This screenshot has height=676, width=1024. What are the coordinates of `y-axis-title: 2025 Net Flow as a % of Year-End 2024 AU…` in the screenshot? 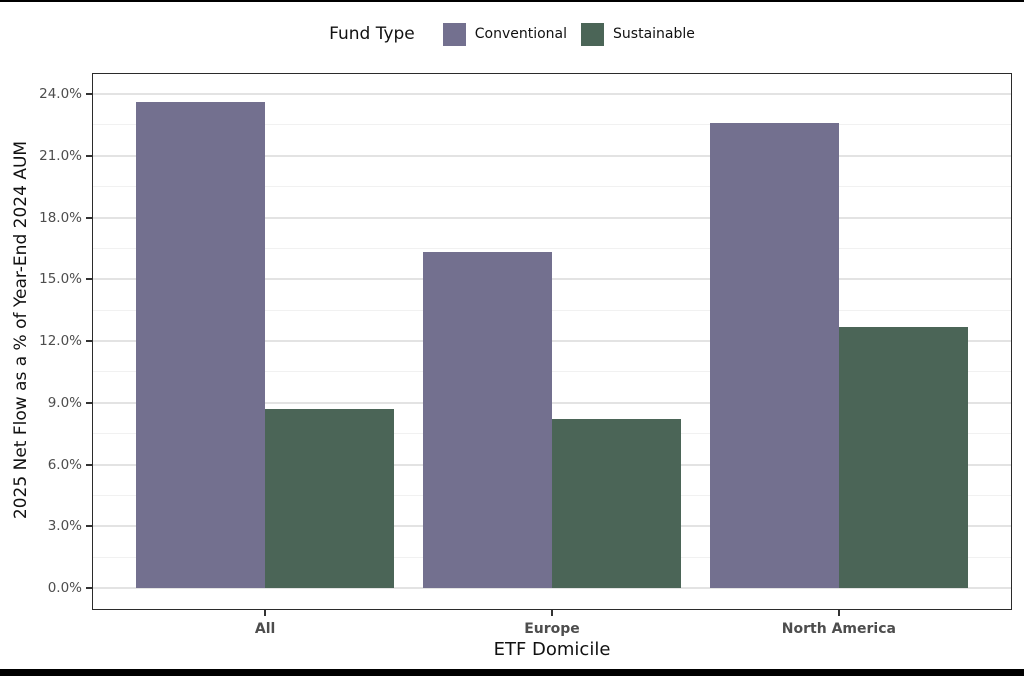 It's located at (21, 330).